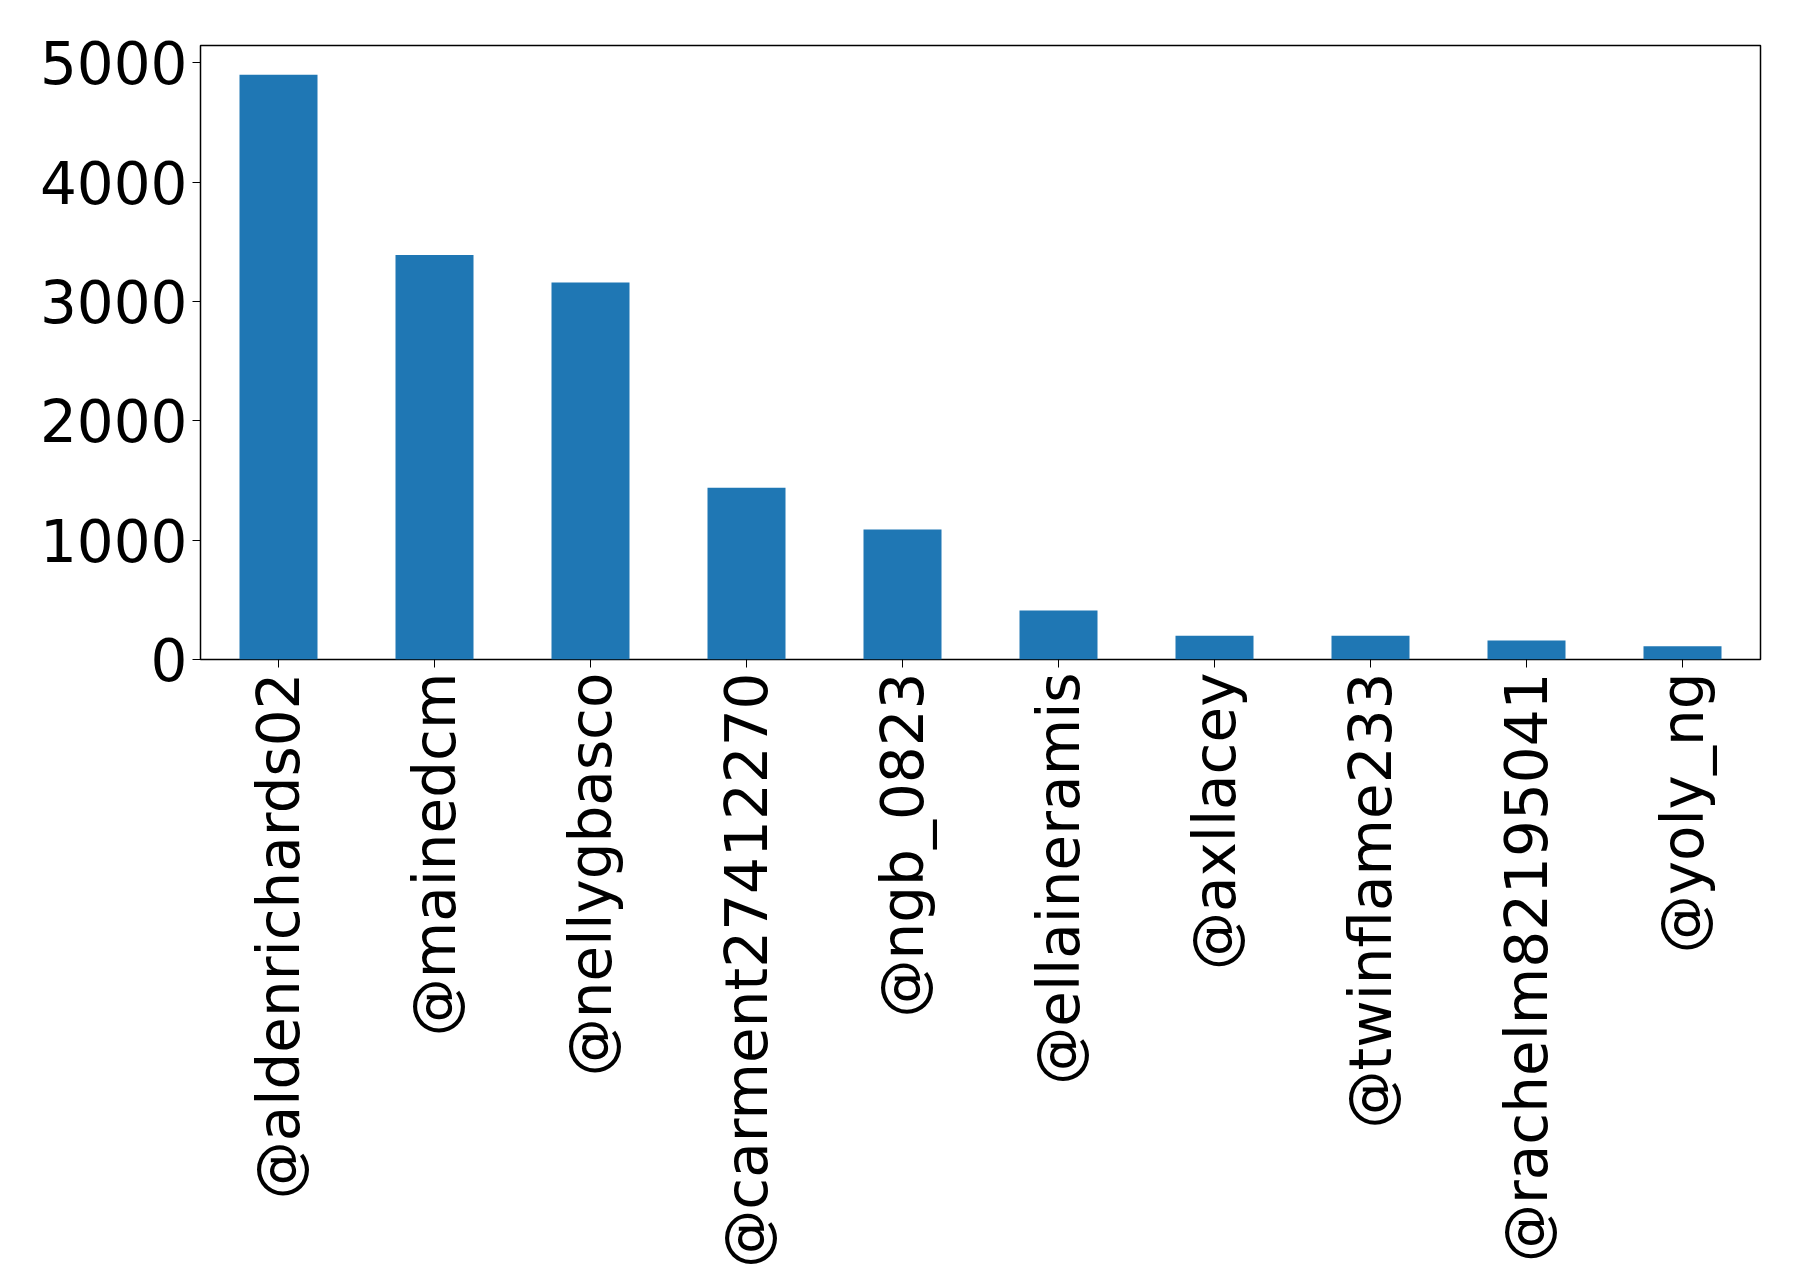 The width and height of the screenshot is (1798, 1278). I want to click on x-tick-label: @aldenrichards02, so click(278, 936).